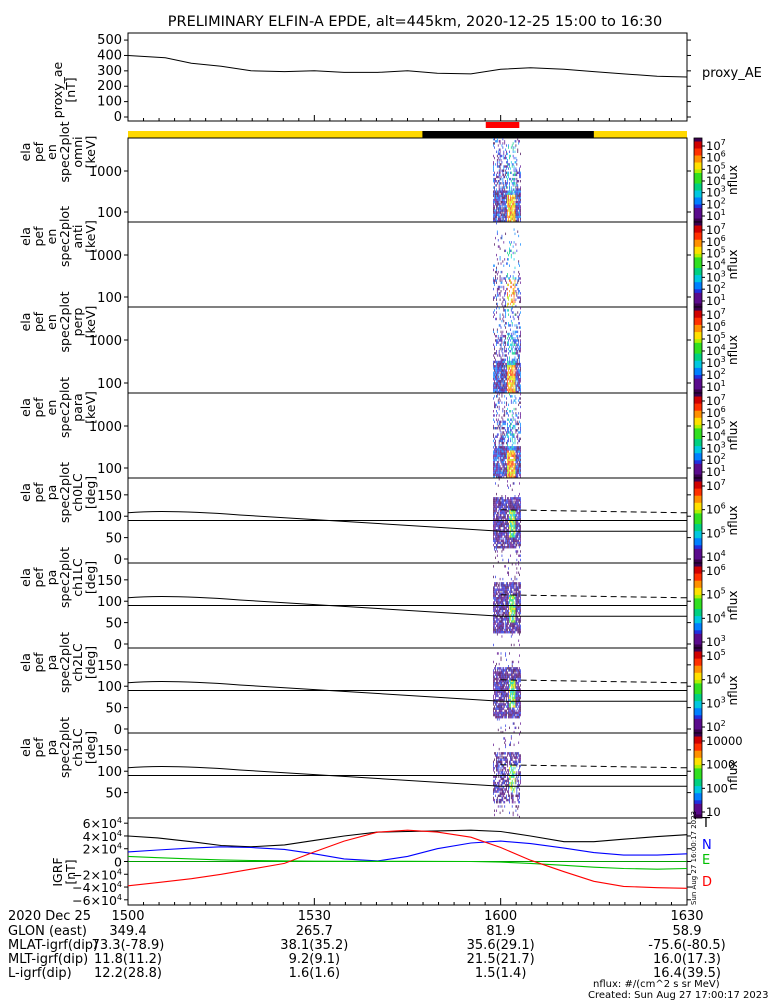 The image size is (775, 1004). What do you see at coordinates (716, 570) in the screenshot?
I see `colorbar-tick-label: 106` at bounding box center [716, 570].